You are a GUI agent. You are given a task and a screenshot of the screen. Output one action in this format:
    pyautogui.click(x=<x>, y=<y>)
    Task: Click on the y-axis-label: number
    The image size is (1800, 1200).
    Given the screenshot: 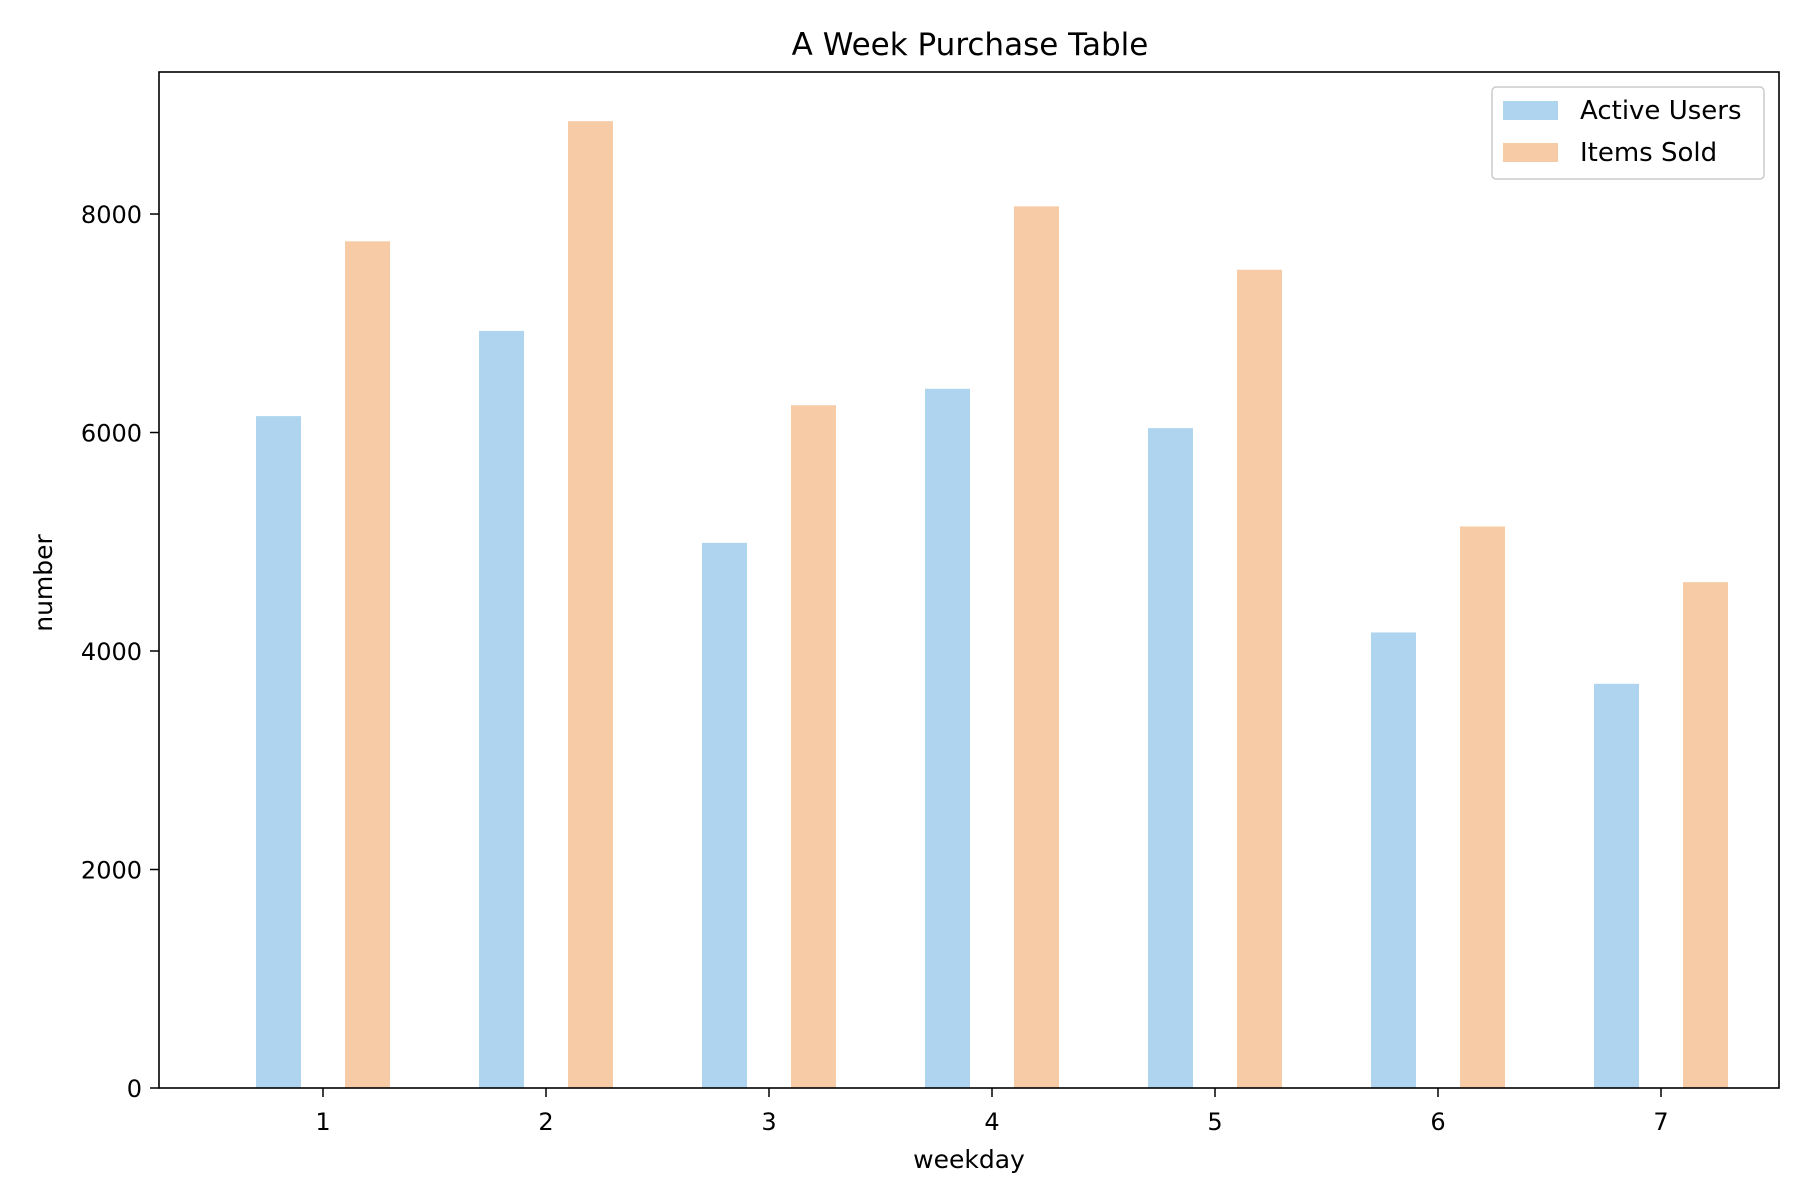 What is the action you would take?
    pyautogui.click(x=43, y=582)
    